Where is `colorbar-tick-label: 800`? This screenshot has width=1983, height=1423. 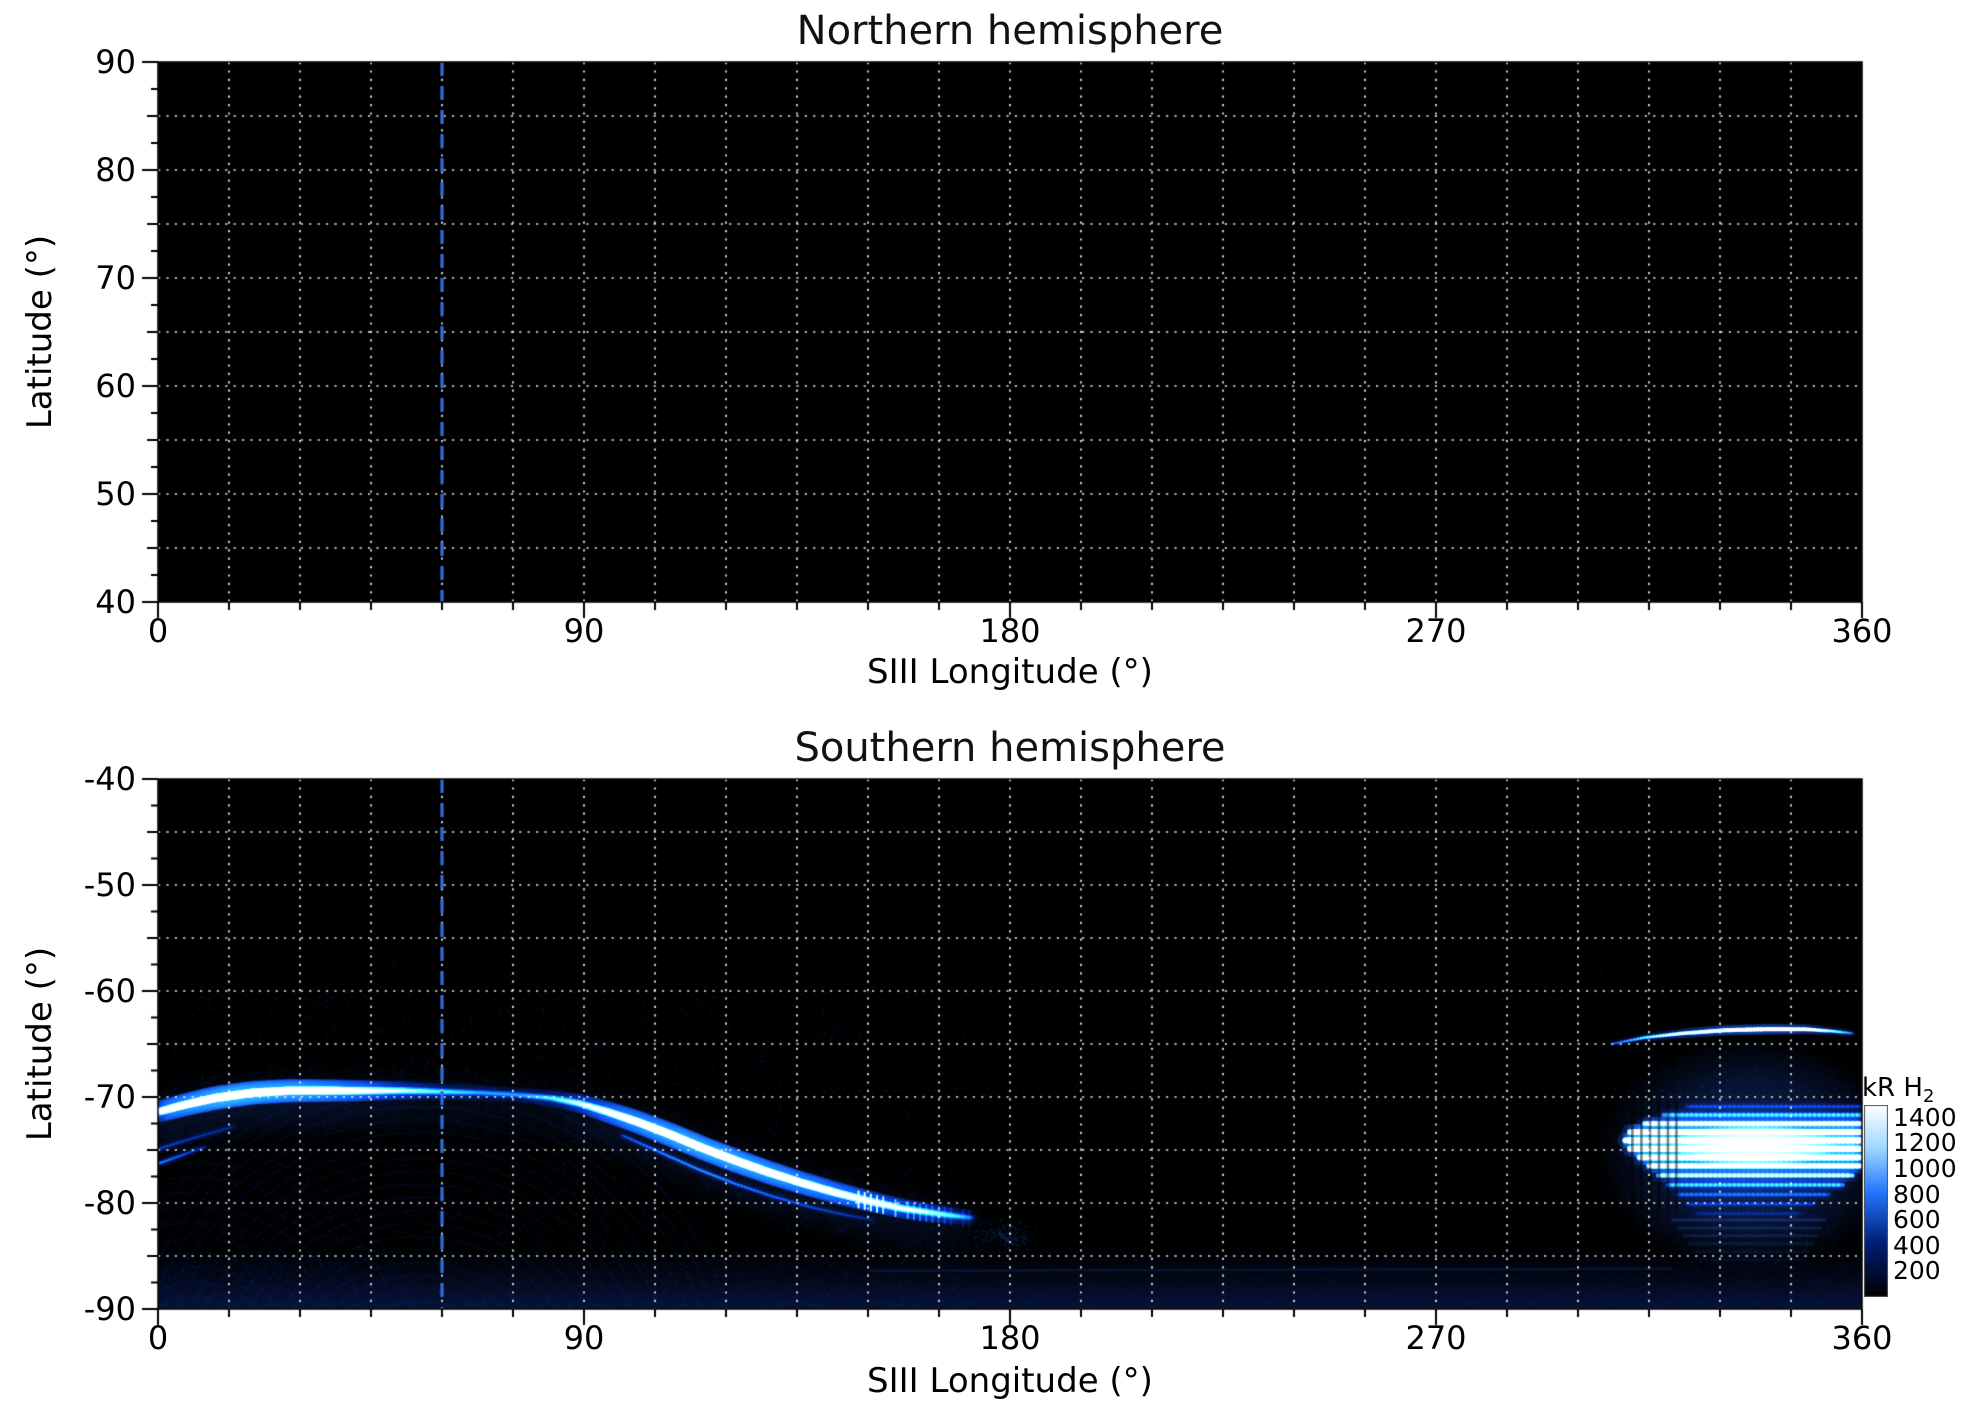 colorbar-tick-label: 800 is located at coordinates (1917, 1194).